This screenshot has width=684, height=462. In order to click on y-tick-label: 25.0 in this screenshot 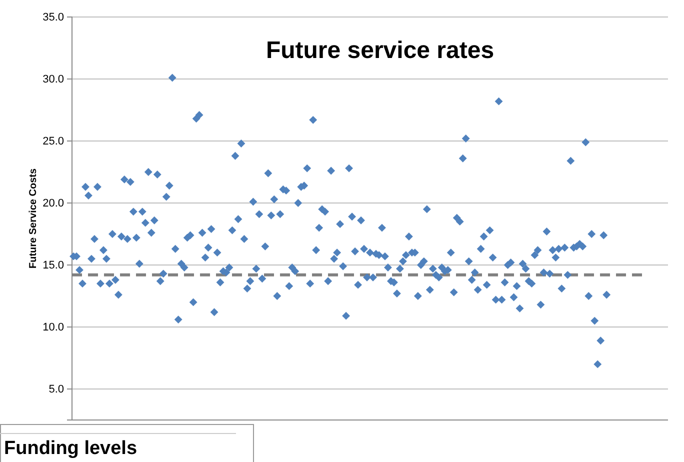, I will do `click(53, 142)`.